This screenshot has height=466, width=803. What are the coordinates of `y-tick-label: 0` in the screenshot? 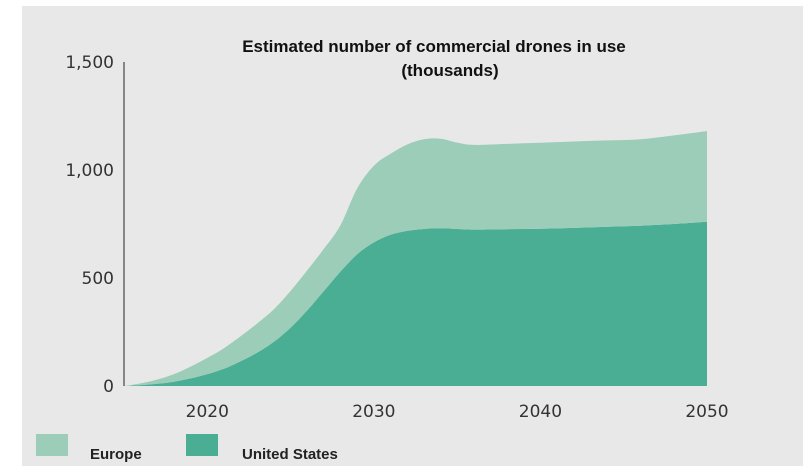 It's located at (108, 387).